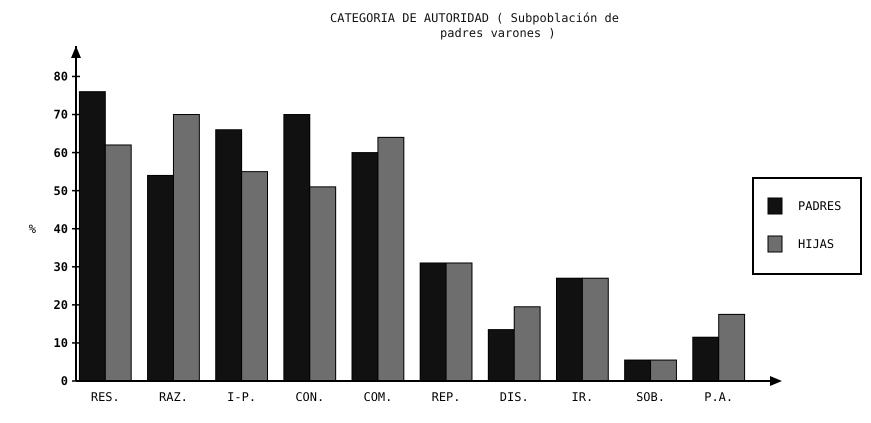 The image size is (871, 423). I want to click on x-tick-label: REP., so click(446, 397).